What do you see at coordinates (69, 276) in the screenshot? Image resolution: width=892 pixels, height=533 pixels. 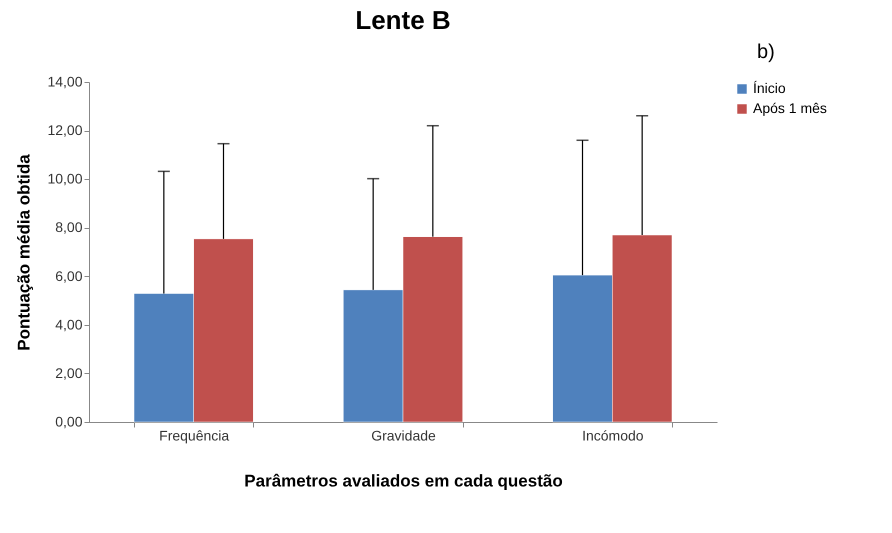 I see `y-tick-label: 6,00` at bounding box center [69, 276].